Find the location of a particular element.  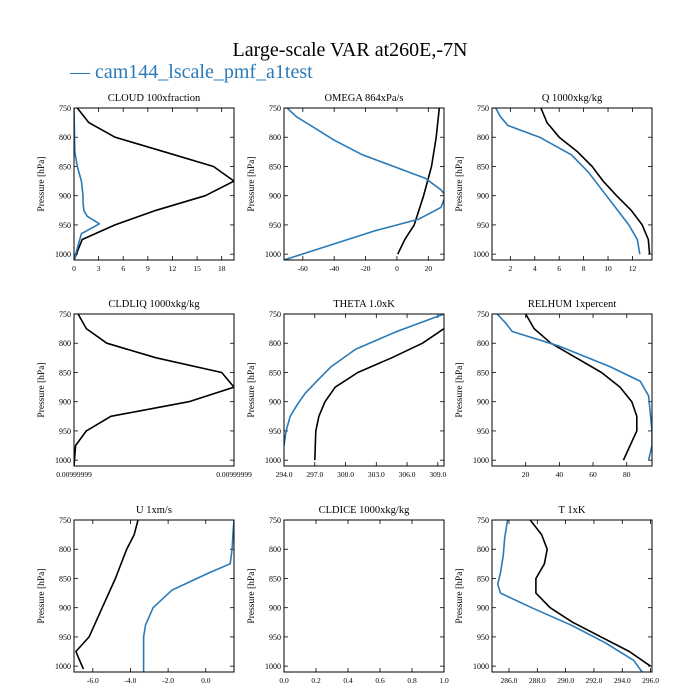

x-tick-label: 292.0 is located at coordinates (594, 680).